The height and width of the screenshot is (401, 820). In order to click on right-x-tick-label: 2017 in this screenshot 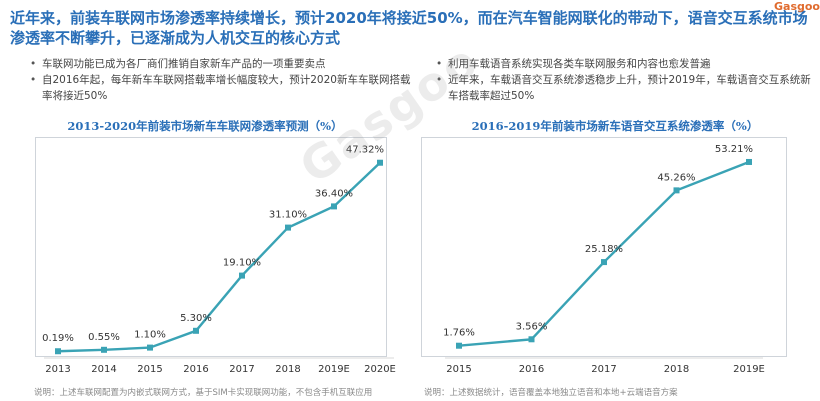, I will do `click(603, 369)`.